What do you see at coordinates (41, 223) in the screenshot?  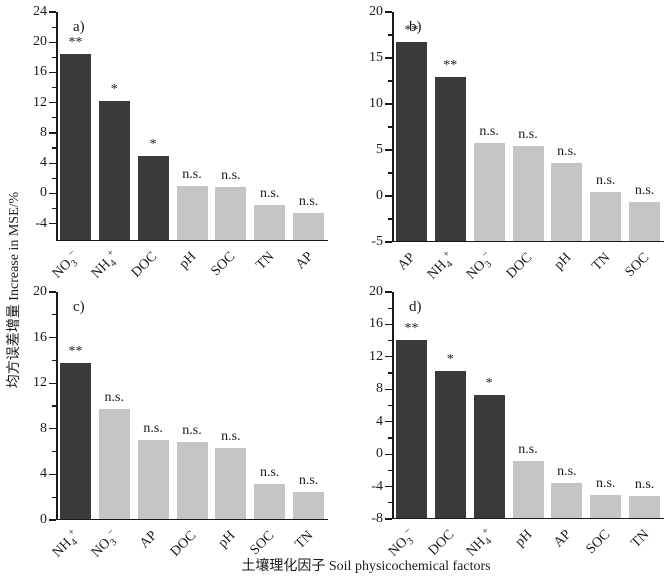 I see `y-tick-label: -4` at bounding box center [41, 223].